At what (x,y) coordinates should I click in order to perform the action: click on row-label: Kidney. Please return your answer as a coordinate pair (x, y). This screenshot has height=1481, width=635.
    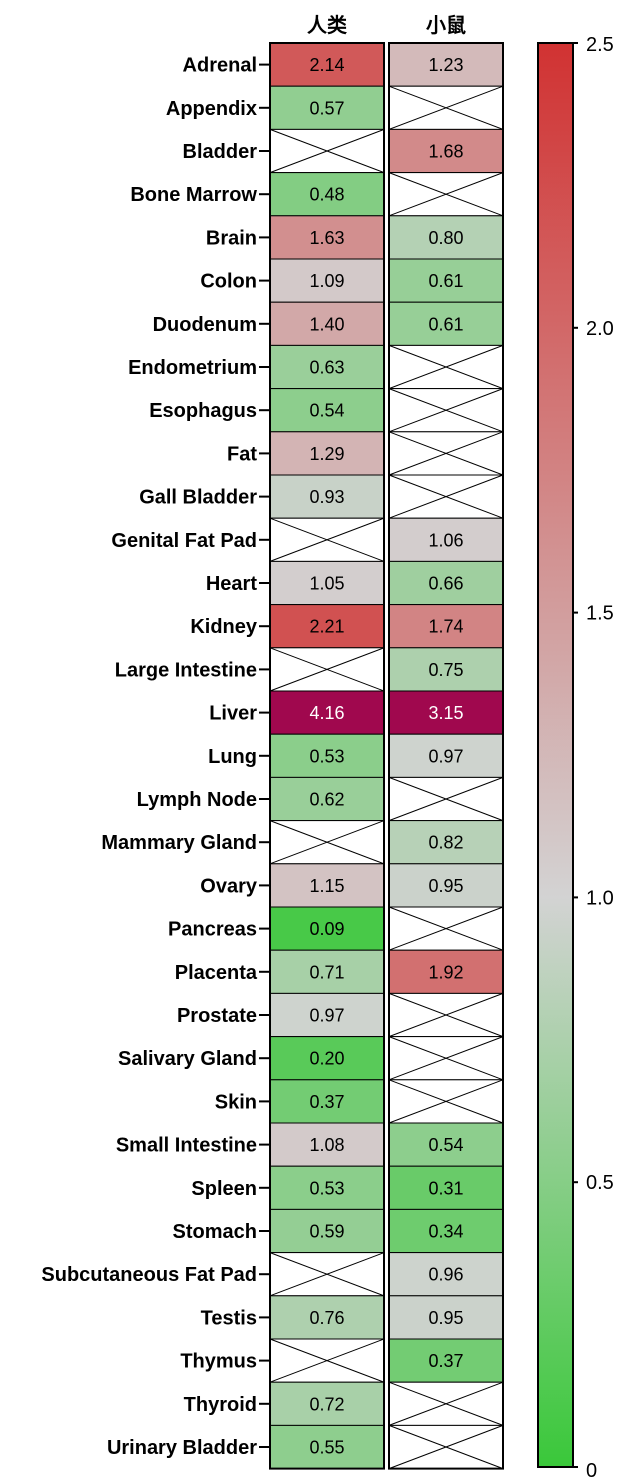
    Looking at the image, I should click on (224, 627).